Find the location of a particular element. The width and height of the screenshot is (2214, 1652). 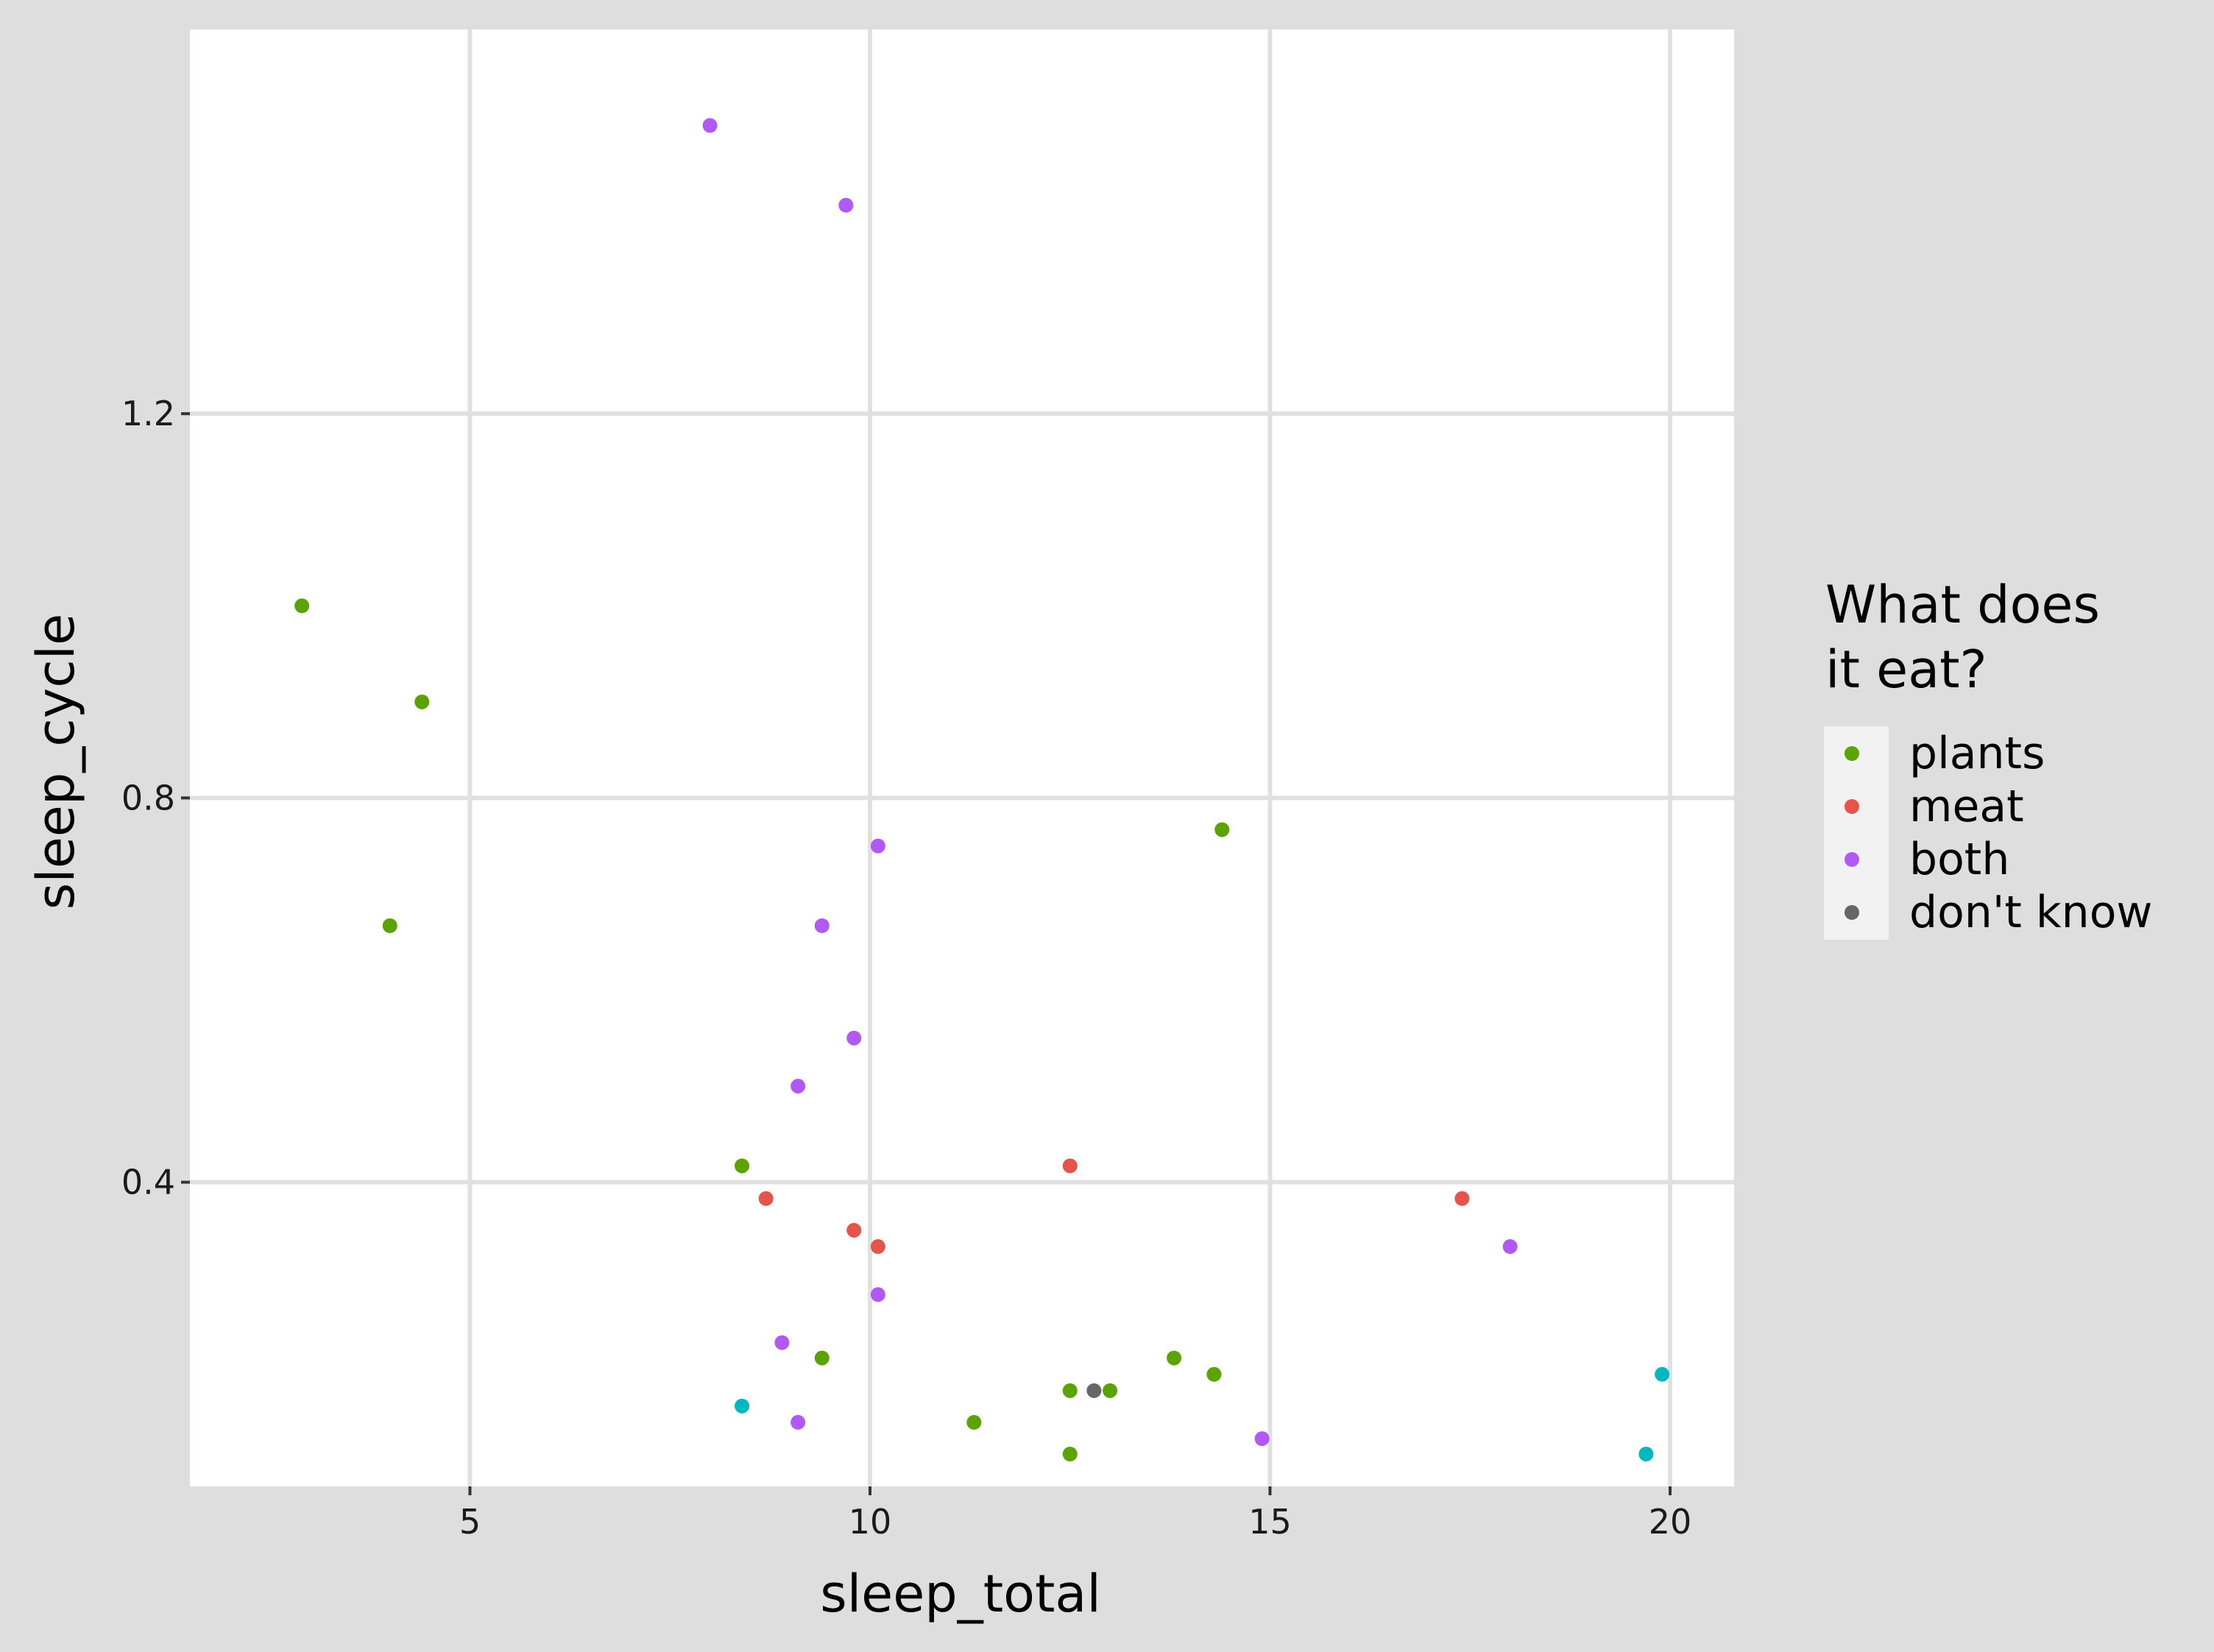

y-axis-title: sleep_cycle is located at coordinates (56, 762).